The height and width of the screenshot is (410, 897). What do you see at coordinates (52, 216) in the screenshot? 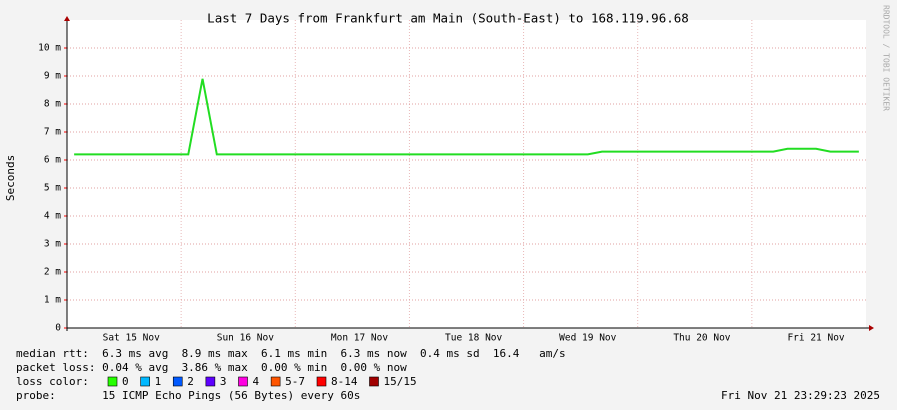
I see `y-tick-label: 4 m` at bounding box center [52, 216].